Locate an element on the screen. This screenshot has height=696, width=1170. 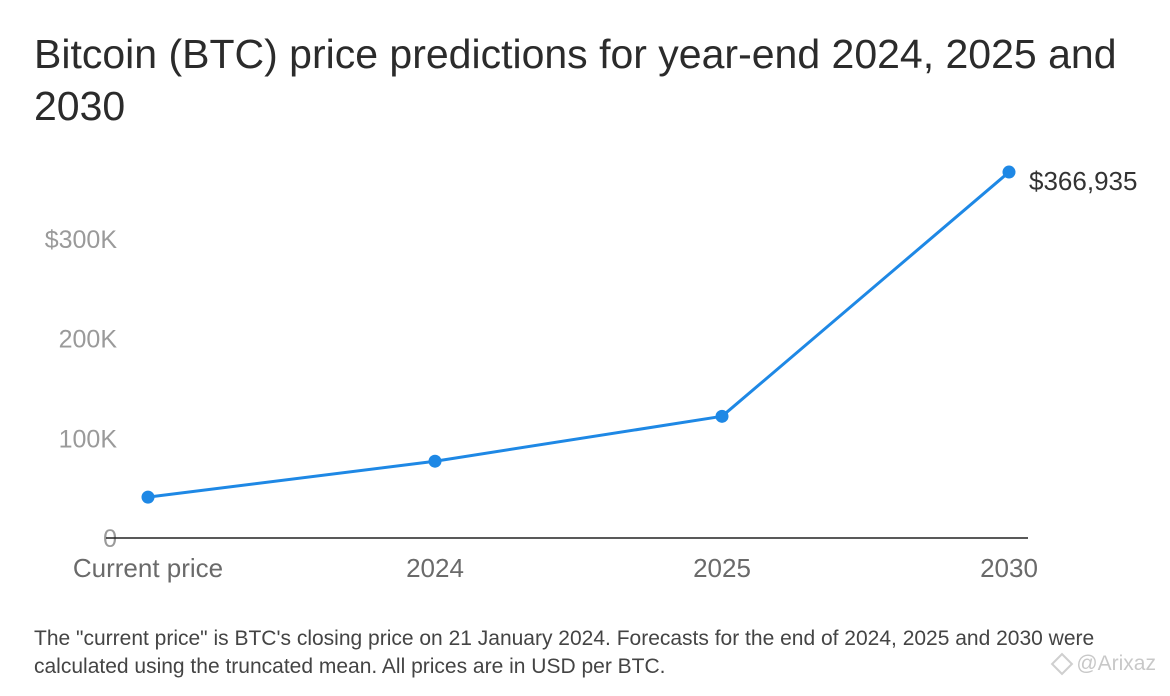
y-tick-label: 100K is located at coordinates (88, 439).